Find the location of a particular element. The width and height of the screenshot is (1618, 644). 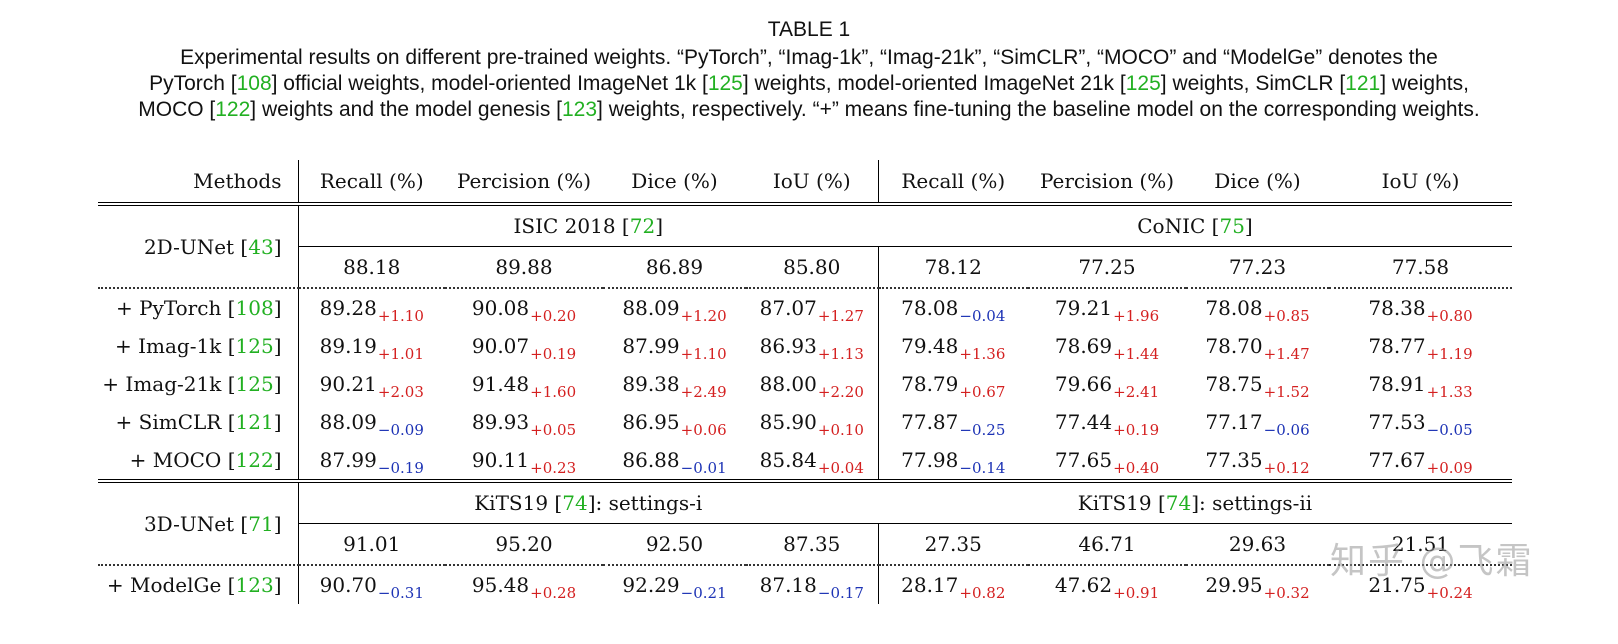

cell: 88.09+1.20 is located at coordinates (674, 307).